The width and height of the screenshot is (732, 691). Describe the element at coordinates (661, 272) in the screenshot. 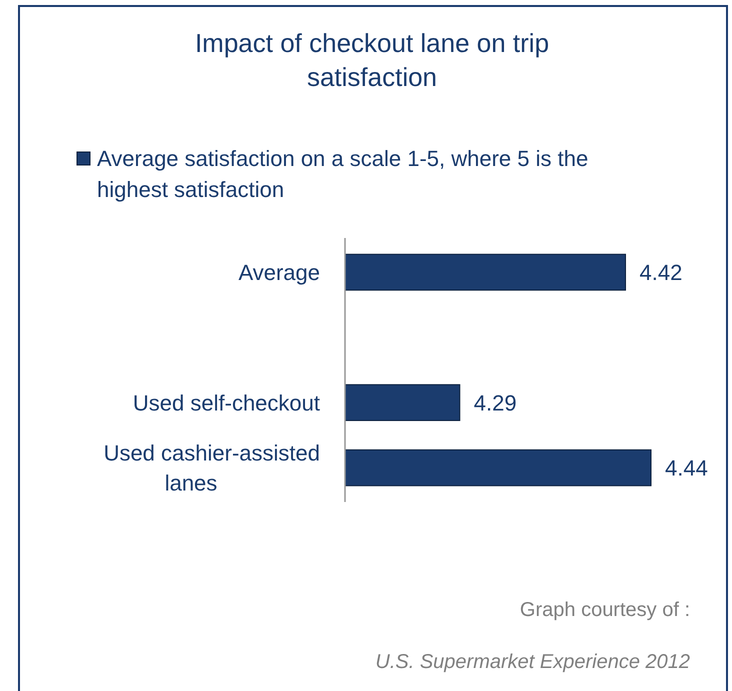

I see `data-label: 4.42` at that location.